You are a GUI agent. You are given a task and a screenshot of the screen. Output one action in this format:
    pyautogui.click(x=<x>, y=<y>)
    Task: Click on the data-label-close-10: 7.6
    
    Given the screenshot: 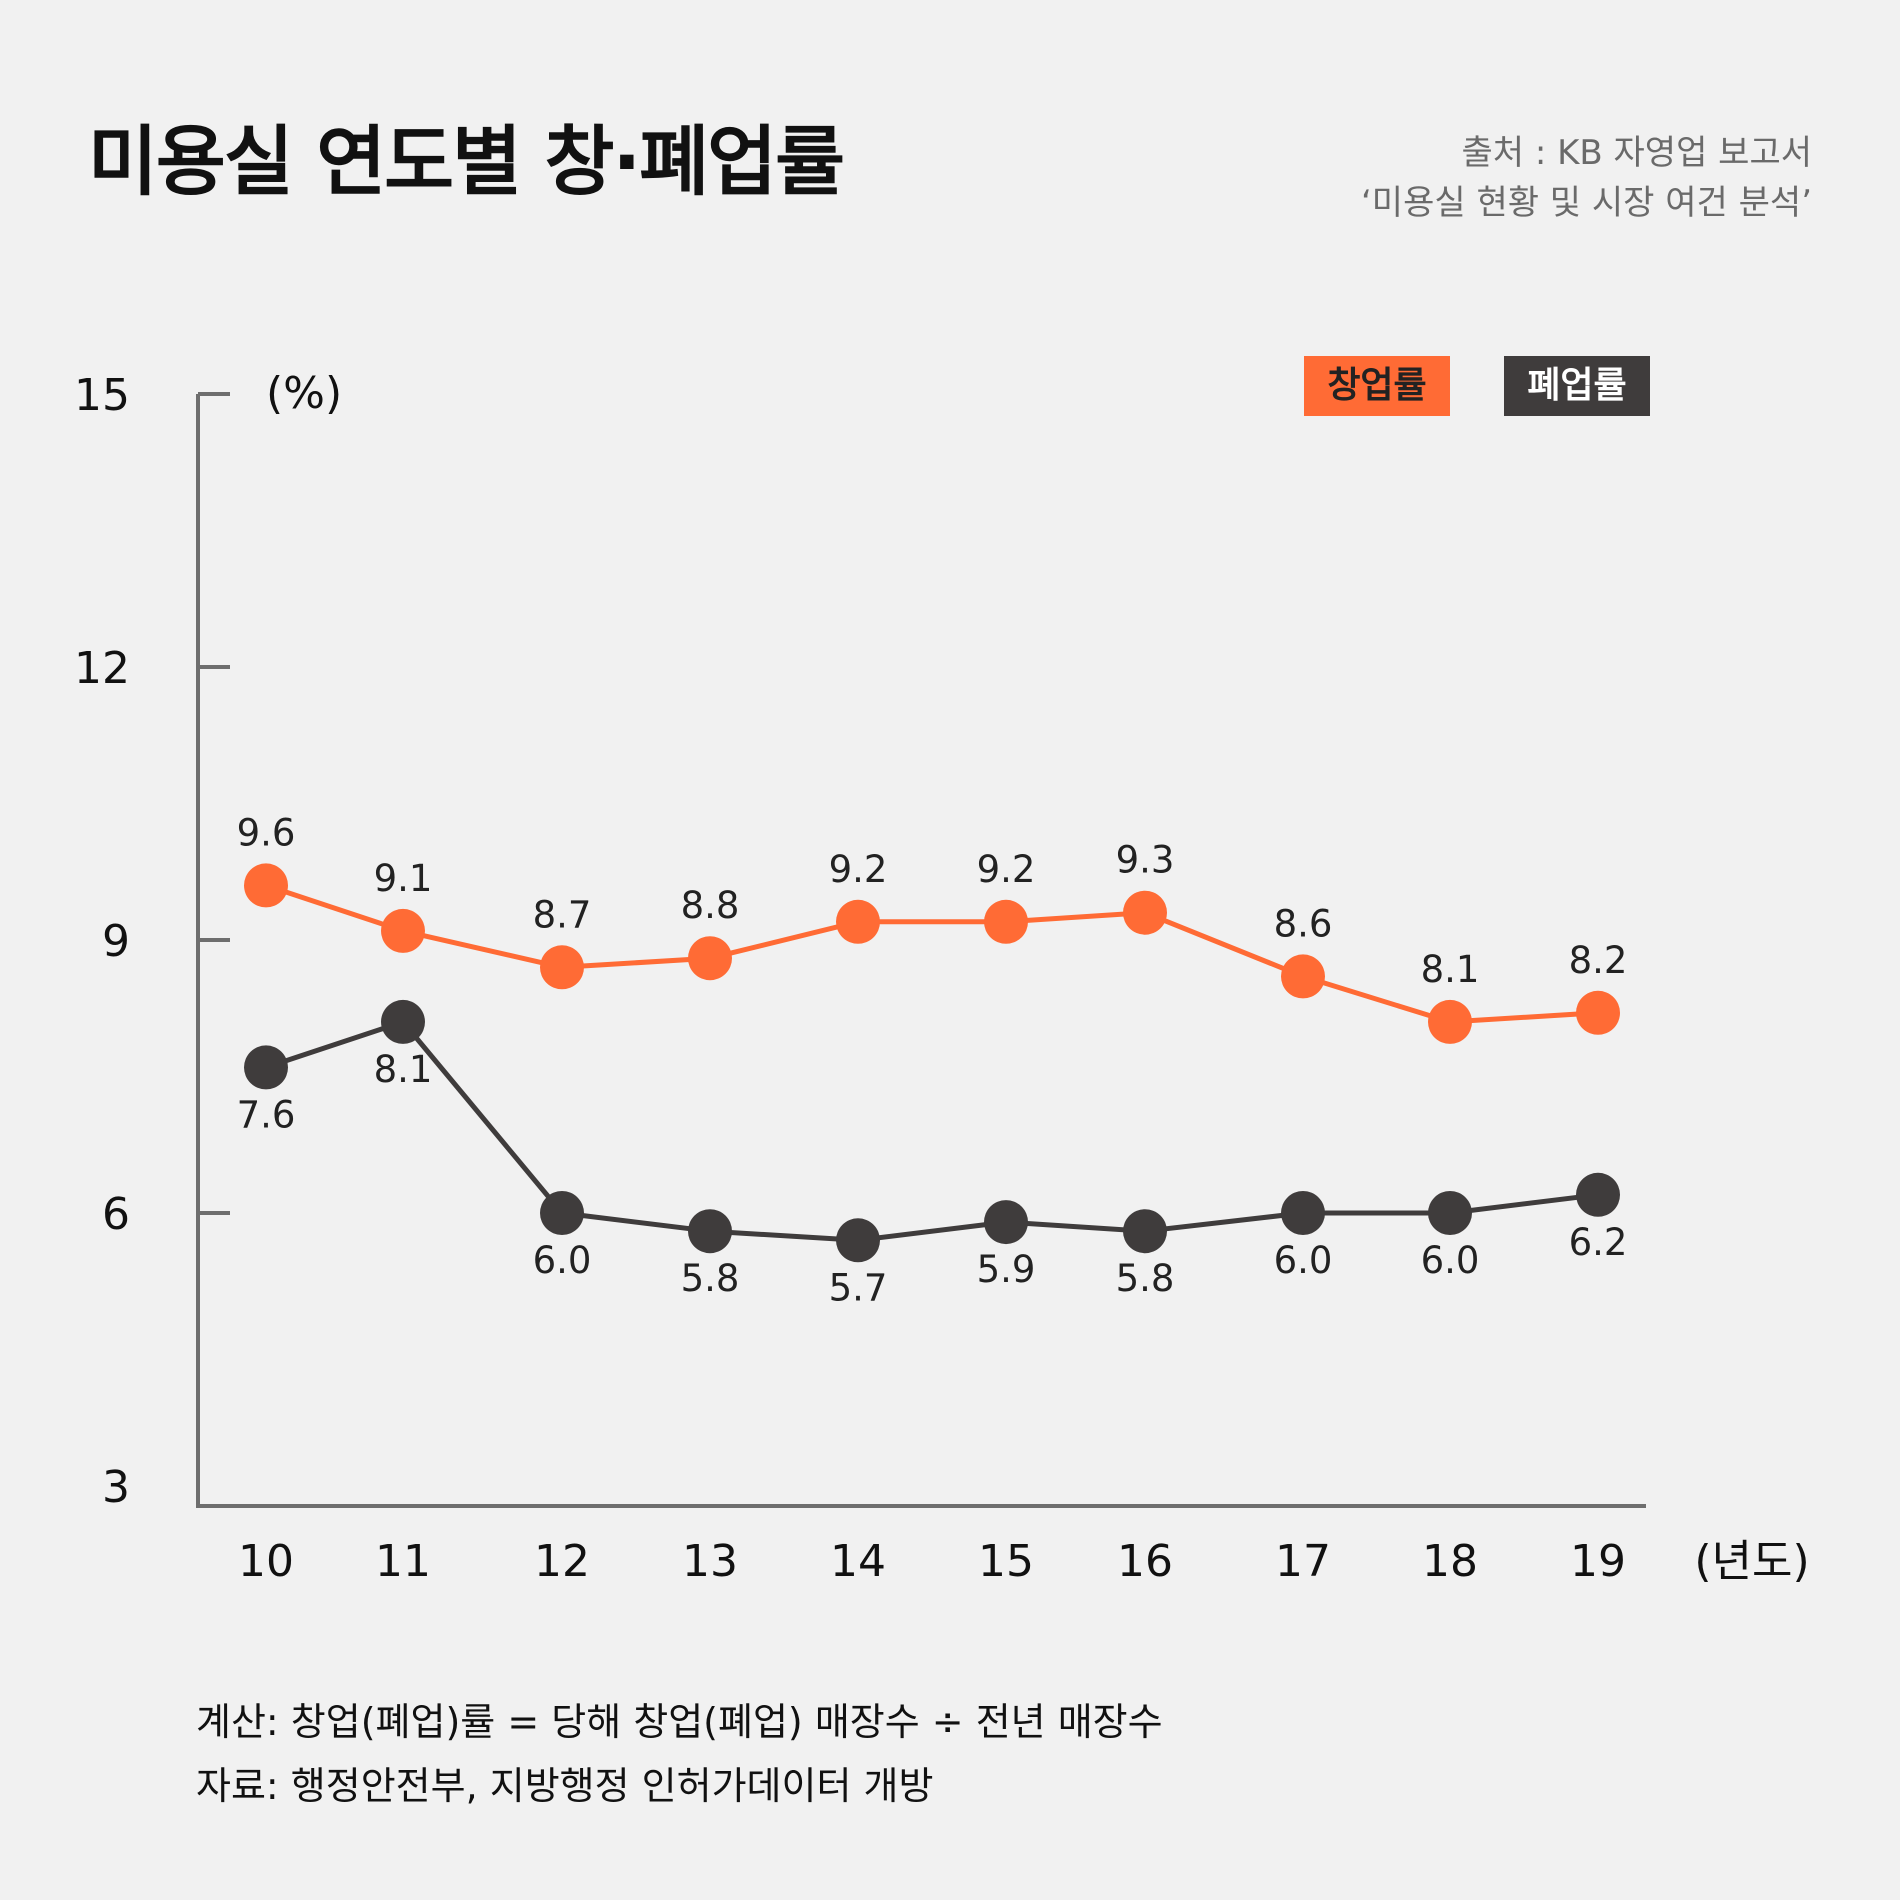 What is the action you would take?
    pyautogui.click(x=266, y=1114)
    